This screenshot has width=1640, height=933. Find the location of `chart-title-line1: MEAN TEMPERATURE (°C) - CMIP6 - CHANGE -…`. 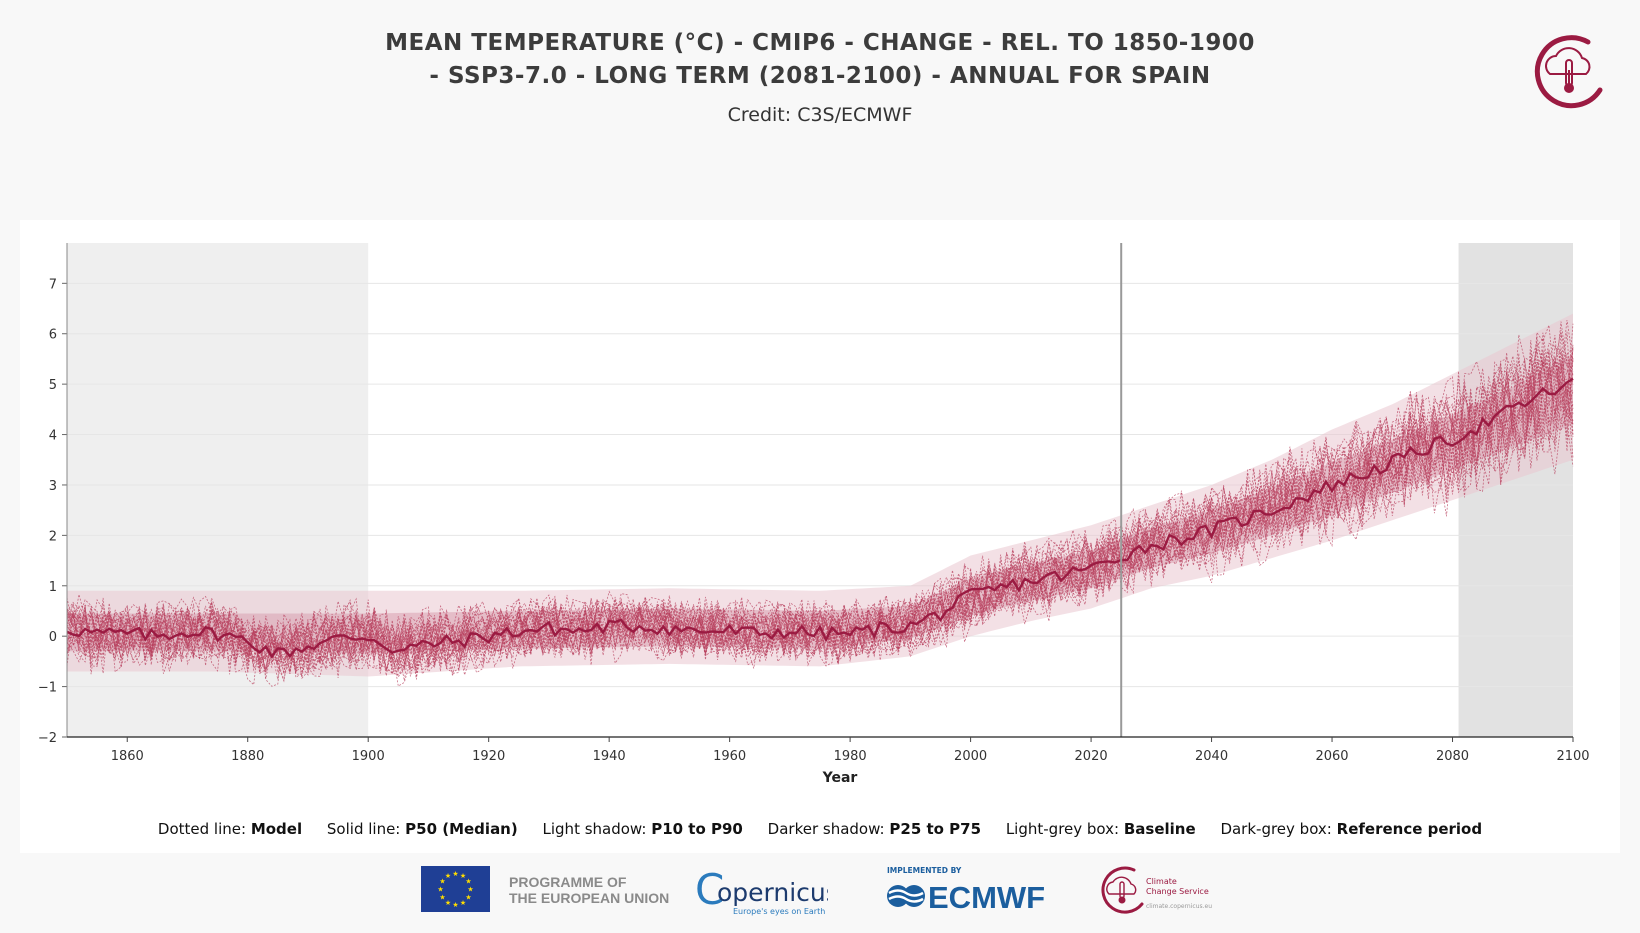

chart-title-line1: MEAN TEMPERATURE (°C) - CMIP6 - CHANGE -… is located at coordinates (820, 43).